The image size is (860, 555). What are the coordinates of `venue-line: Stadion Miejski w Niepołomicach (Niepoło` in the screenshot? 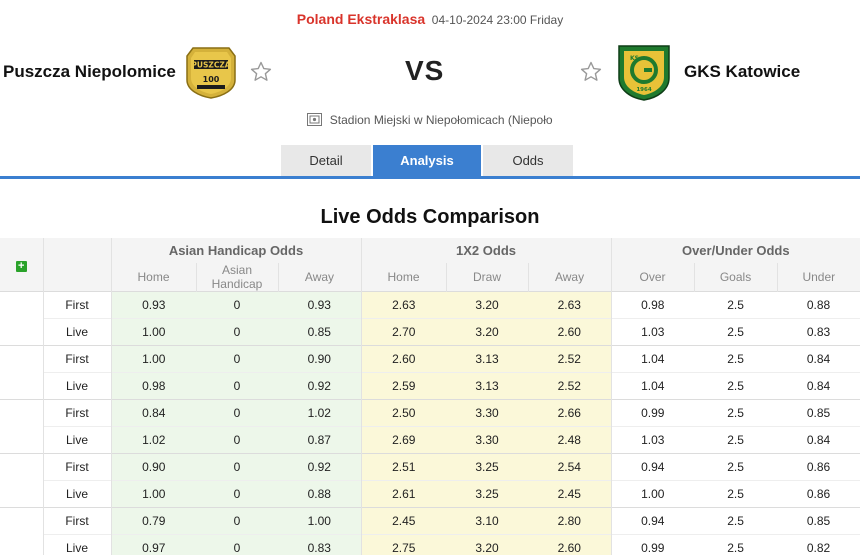 It's located at (430, 120).